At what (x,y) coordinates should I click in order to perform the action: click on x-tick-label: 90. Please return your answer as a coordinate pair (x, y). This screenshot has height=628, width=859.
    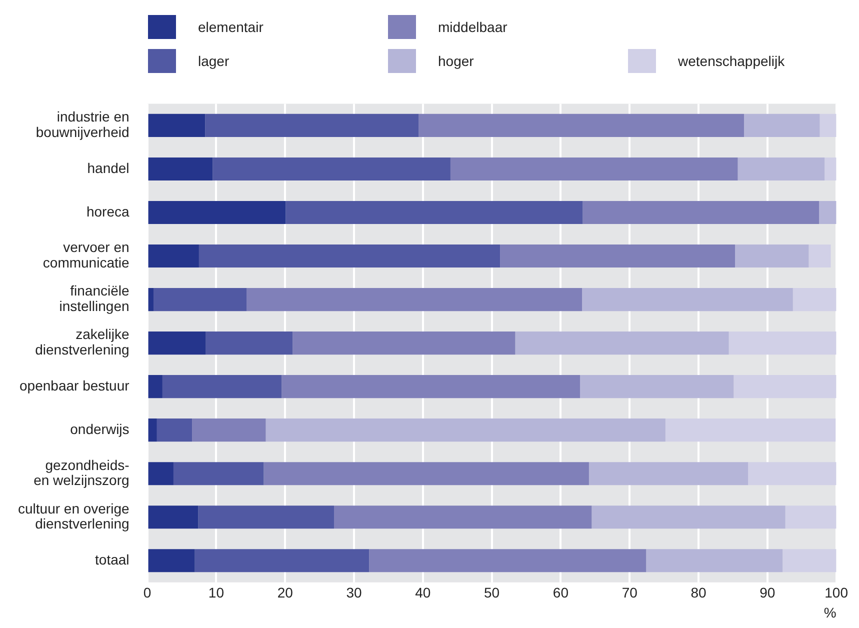
    Looking at the image, I should click on (768, 592).